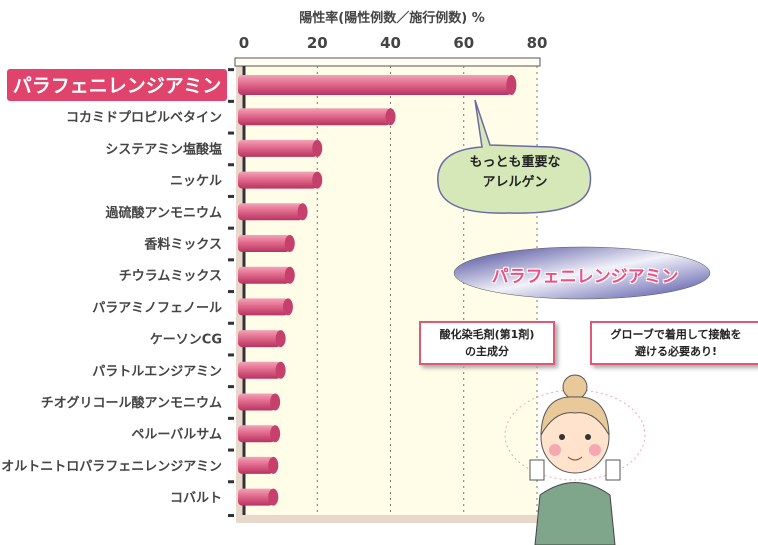 Image resolution: width=758 pixels, height=545 pixels. I want to click on woman-illustration, so click(575, 459).